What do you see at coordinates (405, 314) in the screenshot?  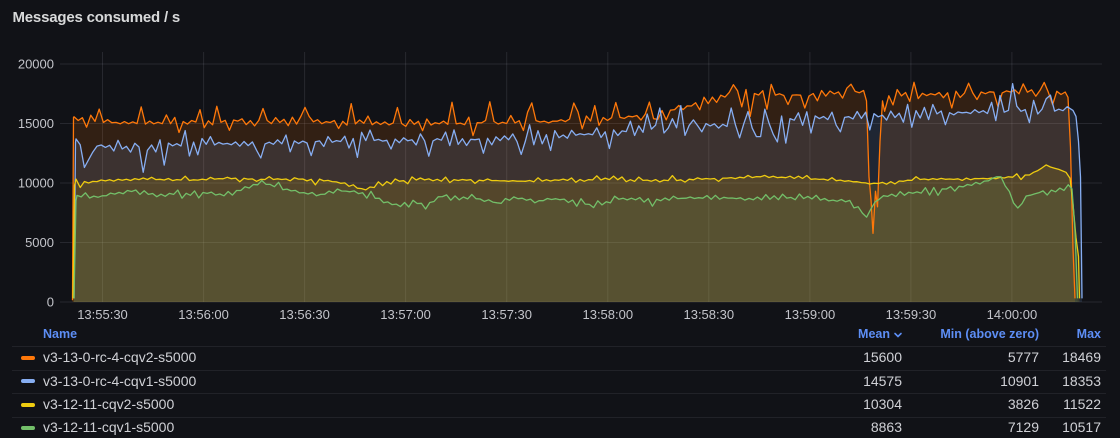 I see `svg-text: 13:57:00` at bounding box center [405, 314].